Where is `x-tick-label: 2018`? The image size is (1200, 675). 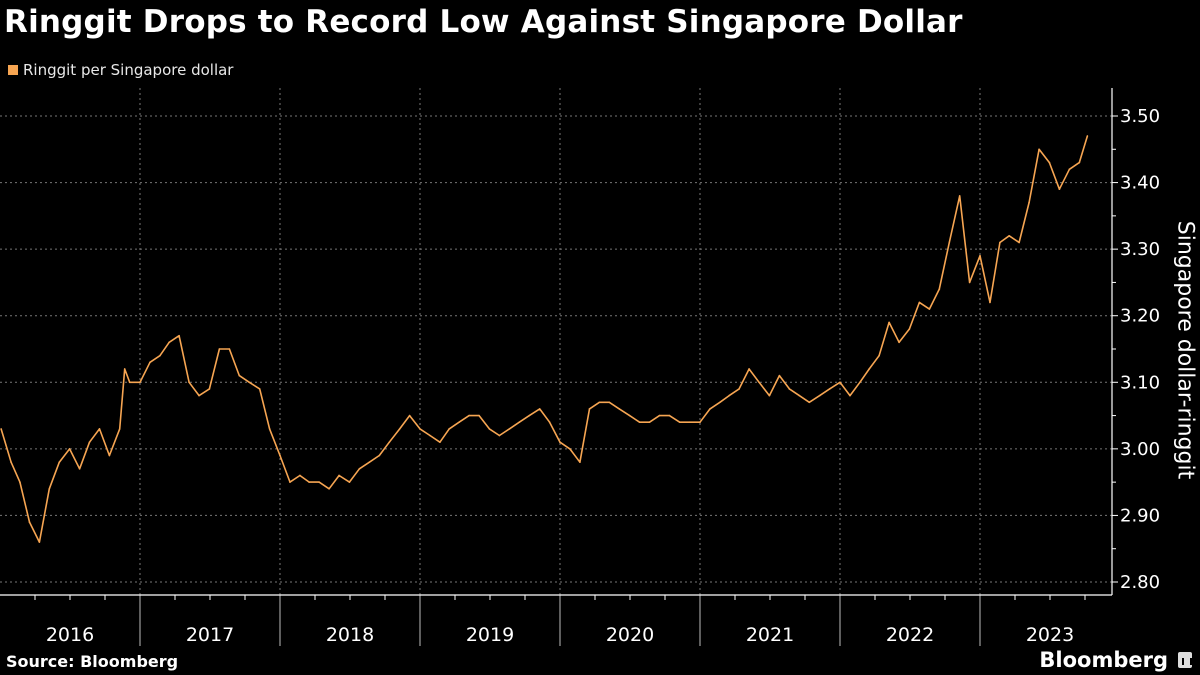
x-tick-label: 2018 is located at coordinates (350, 635).